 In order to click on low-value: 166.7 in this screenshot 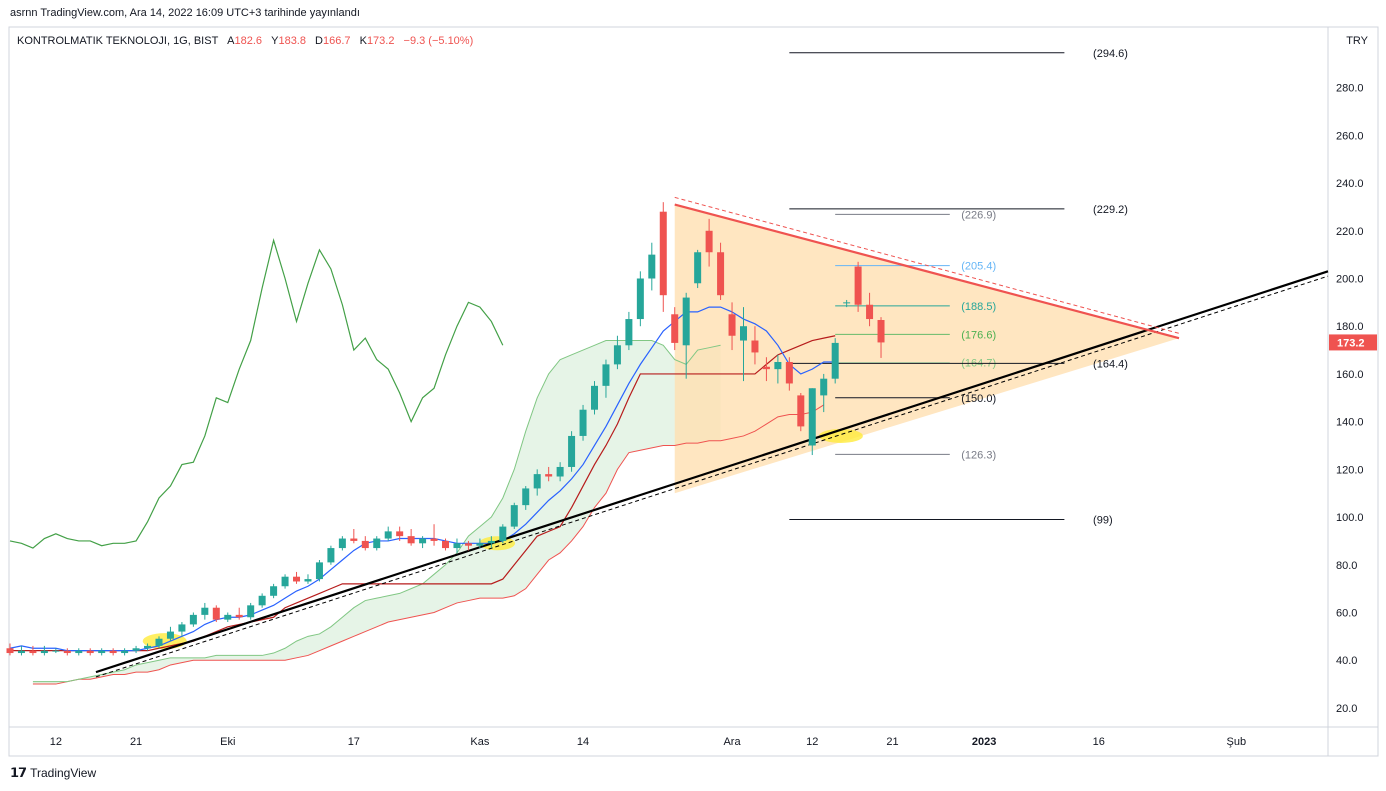, I will do `click(337, 41)`.